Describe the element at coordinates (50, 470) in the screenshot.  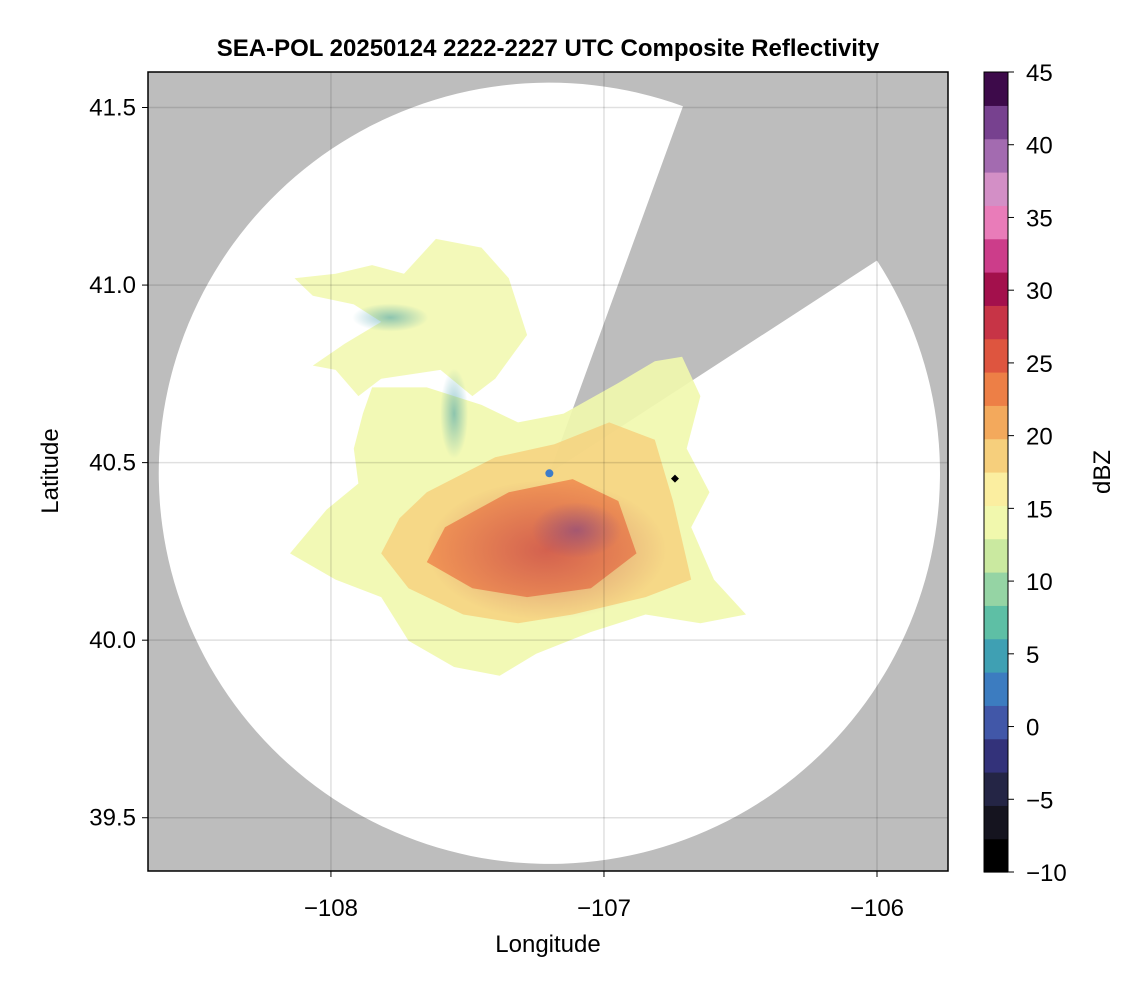
I see `y-axis-label: Latitude` at that location.